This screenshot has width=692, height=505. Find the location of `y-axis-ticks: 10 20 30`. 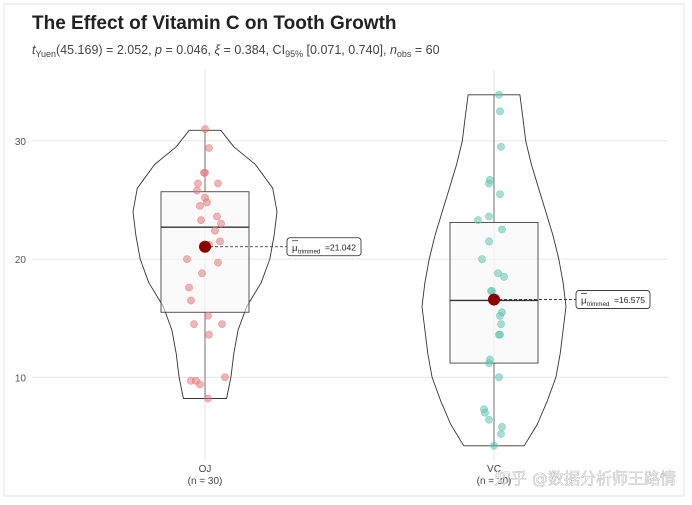

y-axis-ticks: 10 20 30 is located at coordinates (21, 260).